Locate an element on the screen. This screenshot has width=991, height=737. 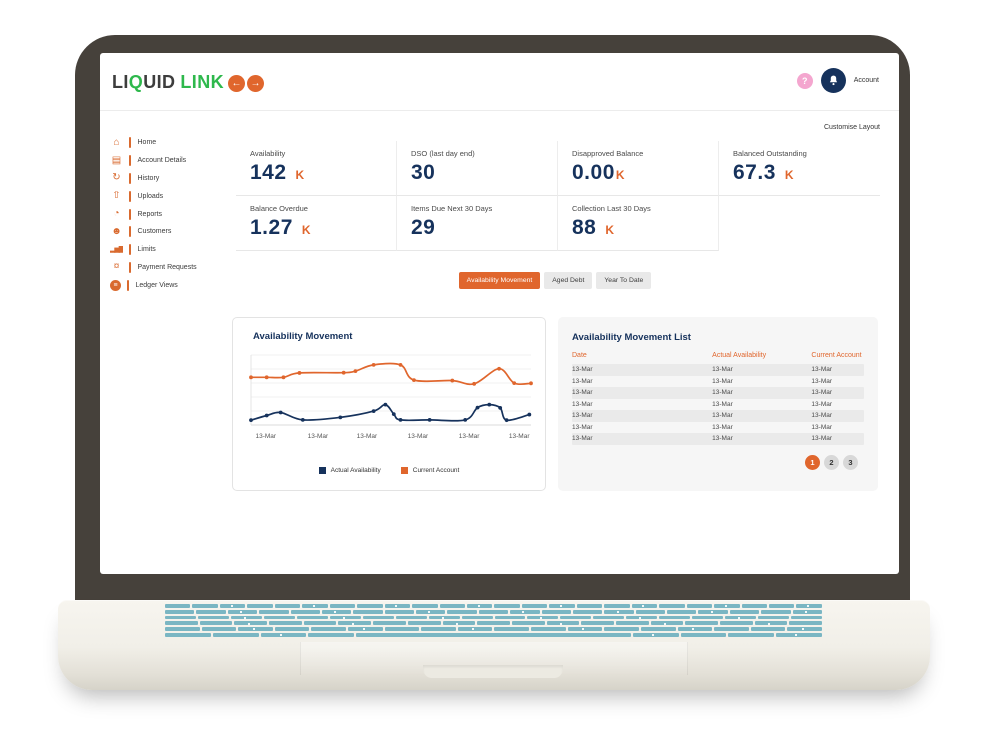
nav-buttons: ← → is located at coordinates (246, 83).